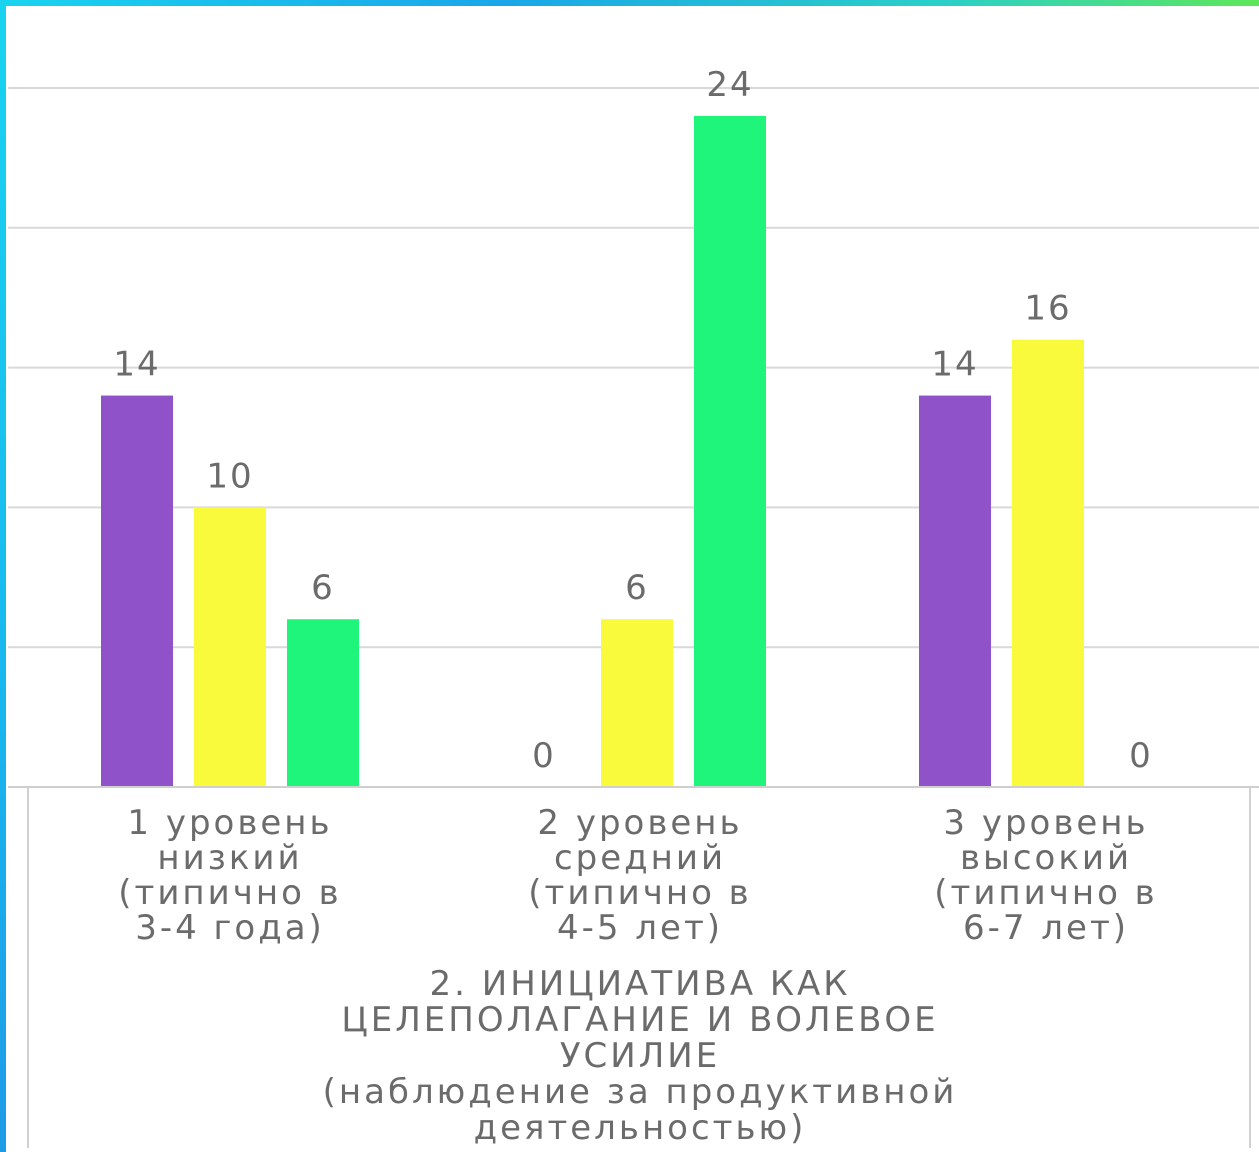  What do you see at coordinates (1046, 875) in the screenshot?
I see `category-label-3: 3 уровень высокий (типично в 6-7 лет)` at bounding box center [1046, 875].